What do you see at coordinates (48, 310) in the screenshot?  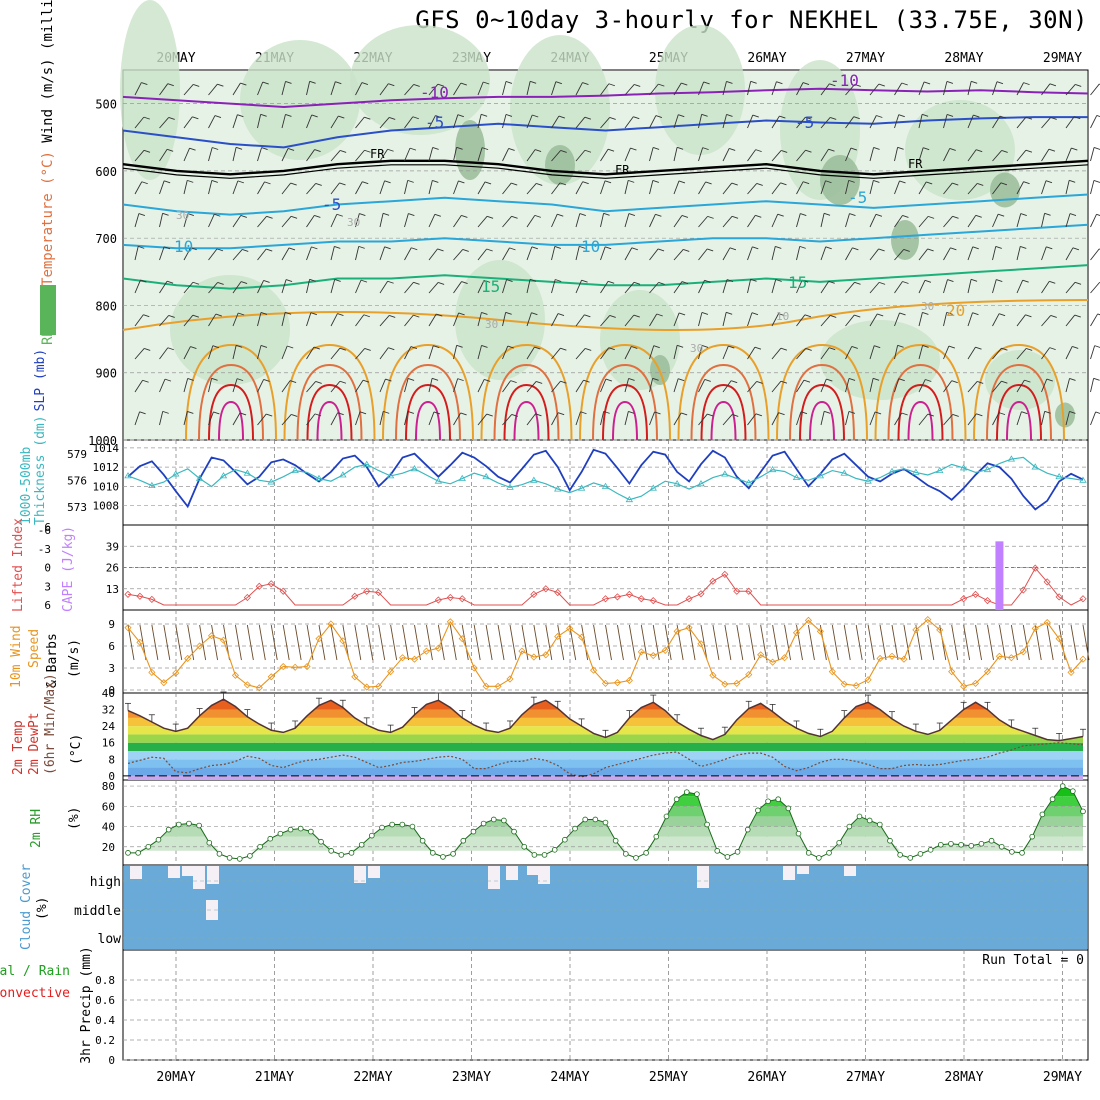 I see `rh-legend-swatch` at bounding box center [48, 310].